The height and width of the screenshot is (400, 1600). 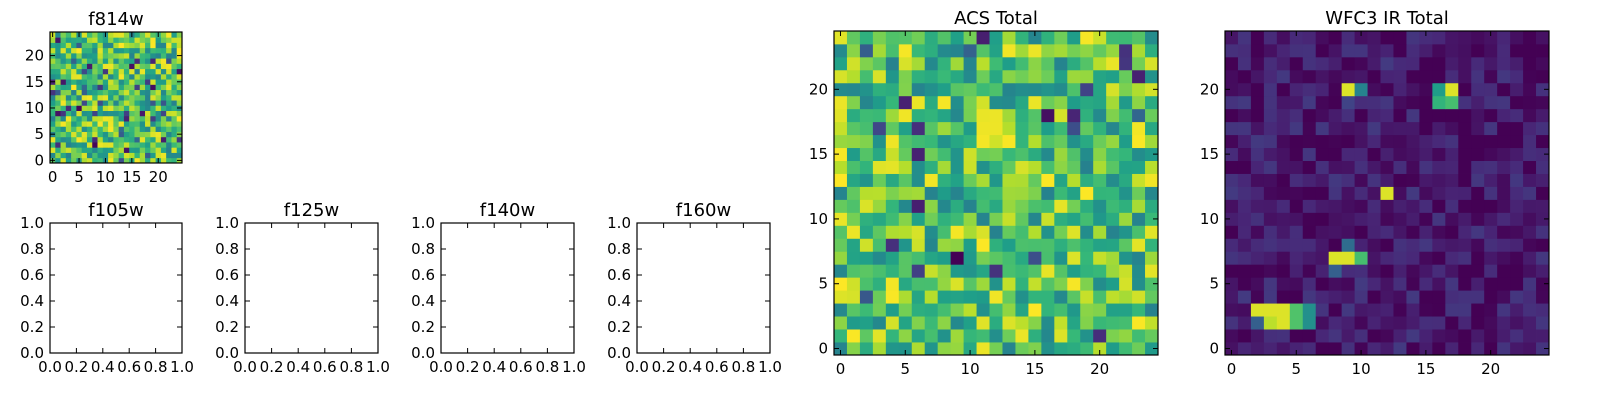 What do you see at coordinates (115, 19) in the screenshot?
I see `panel-title: f814w` at bounding box center [115, 19].